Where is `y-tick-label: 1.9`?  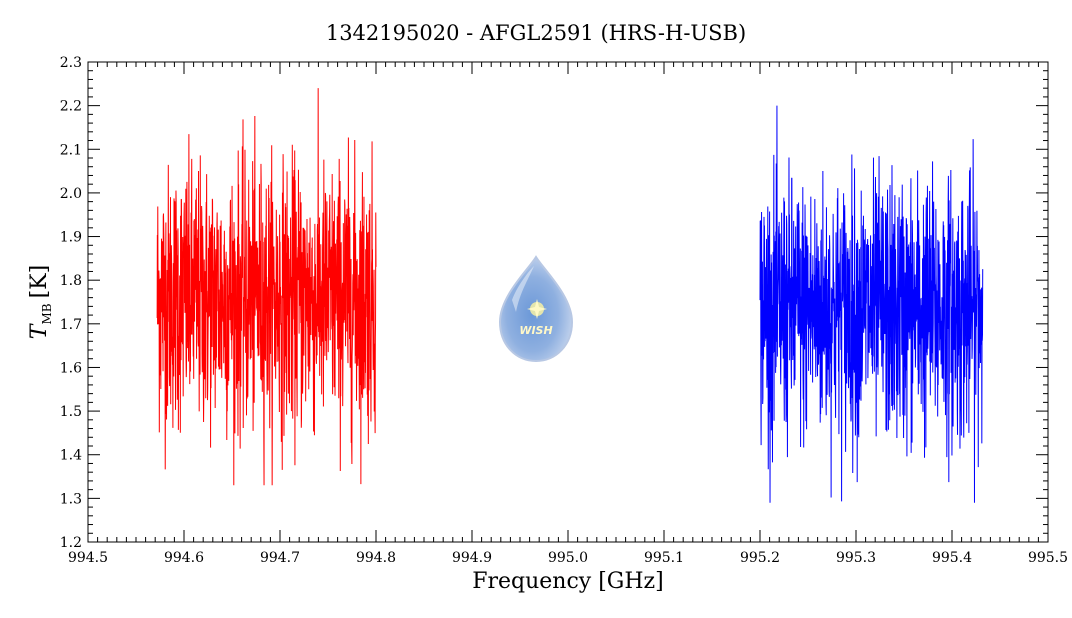 y-tick-label: 1.9 is located at coordinates (71, 238).